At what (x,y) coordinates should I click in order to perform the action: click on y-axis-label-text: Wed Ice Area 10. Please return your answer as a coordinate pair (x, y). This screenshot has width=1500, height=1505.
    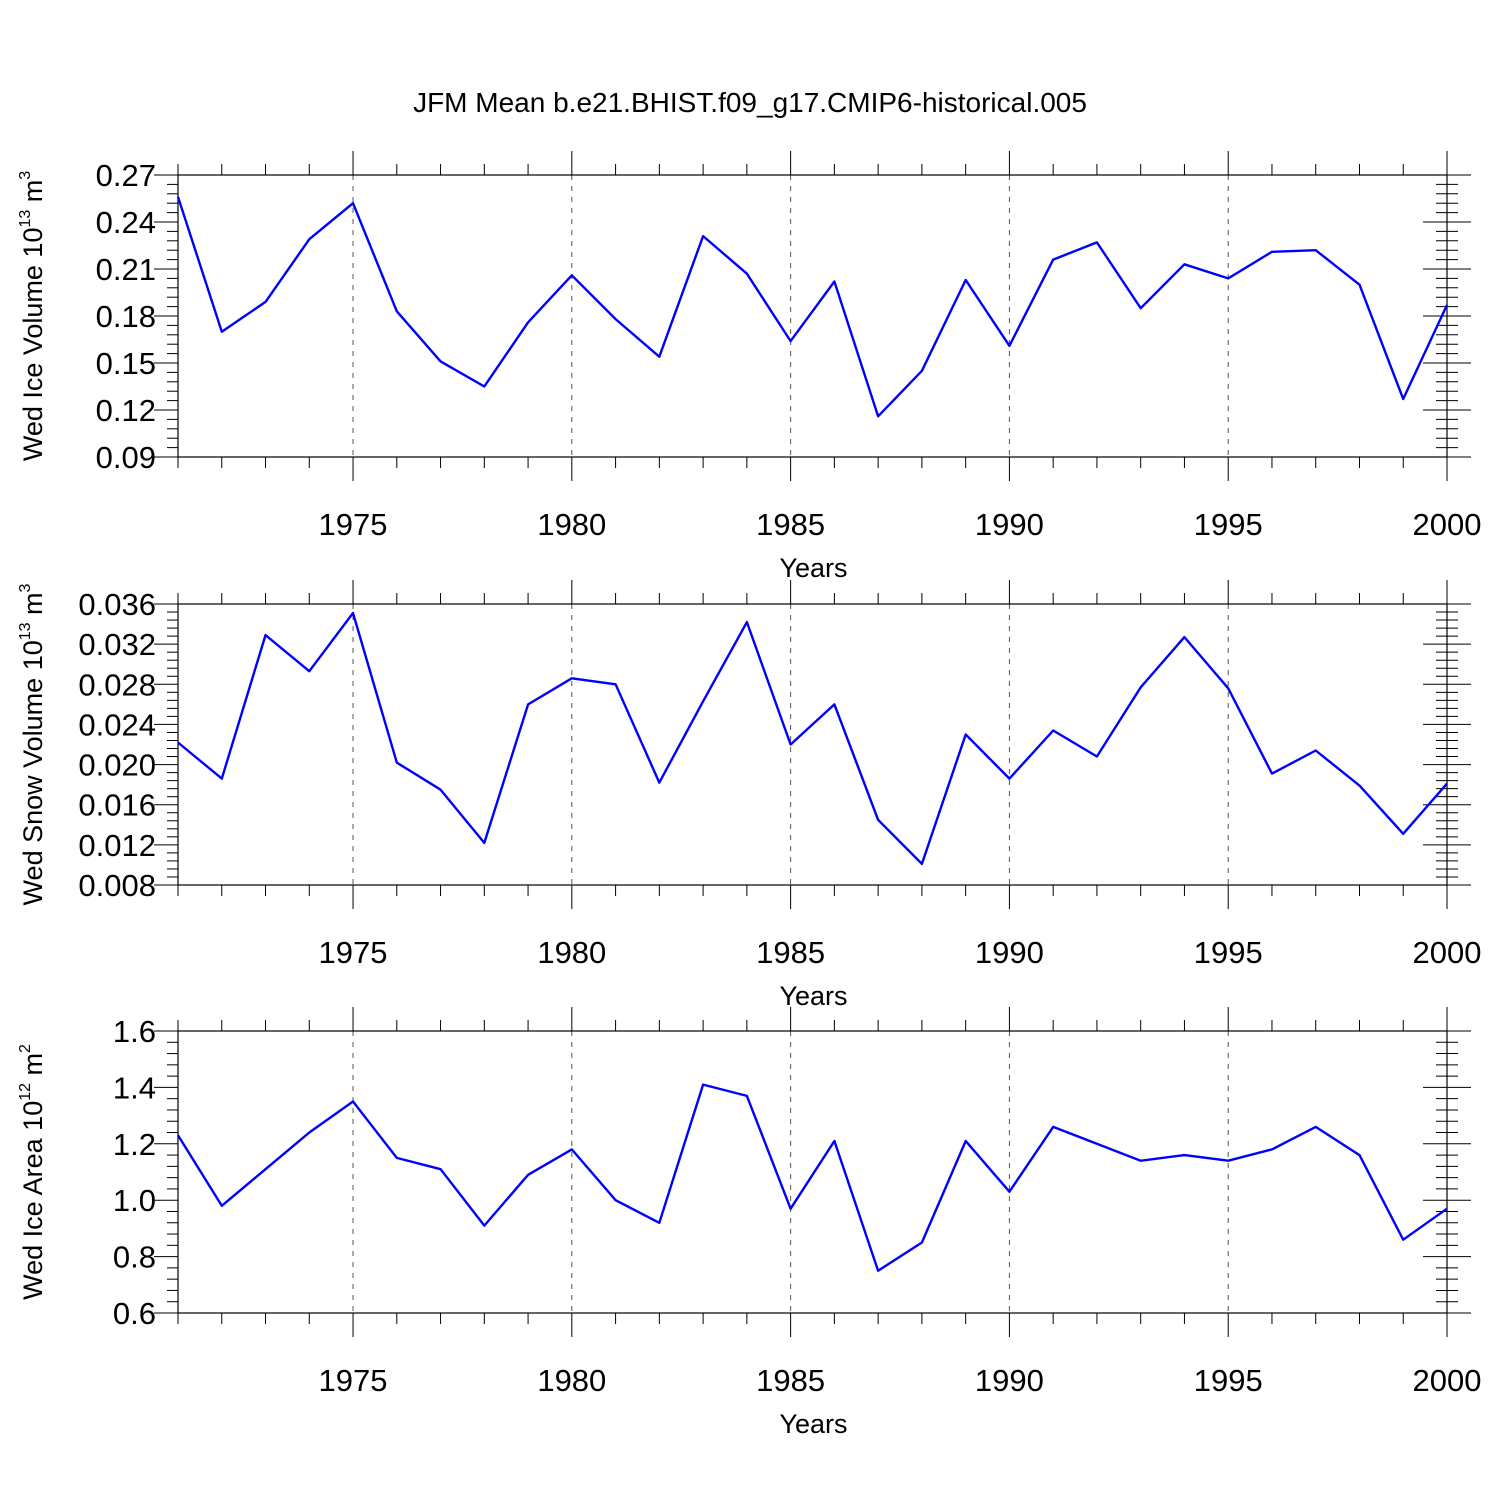
    Looking at the image, I should click on (33, 1200).